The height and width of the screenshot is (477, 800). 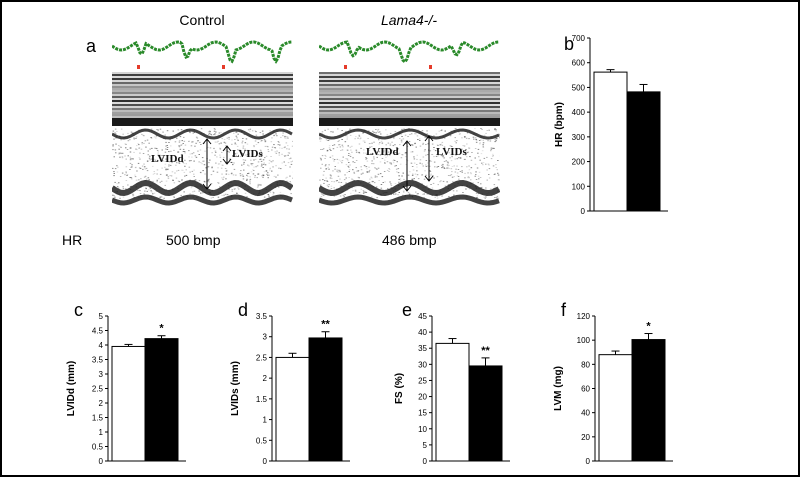 What do you see at coordinates (399, 388) in the screenshot?
I see `y-axis-label: FS (%)` at bounding box center [399, 388].